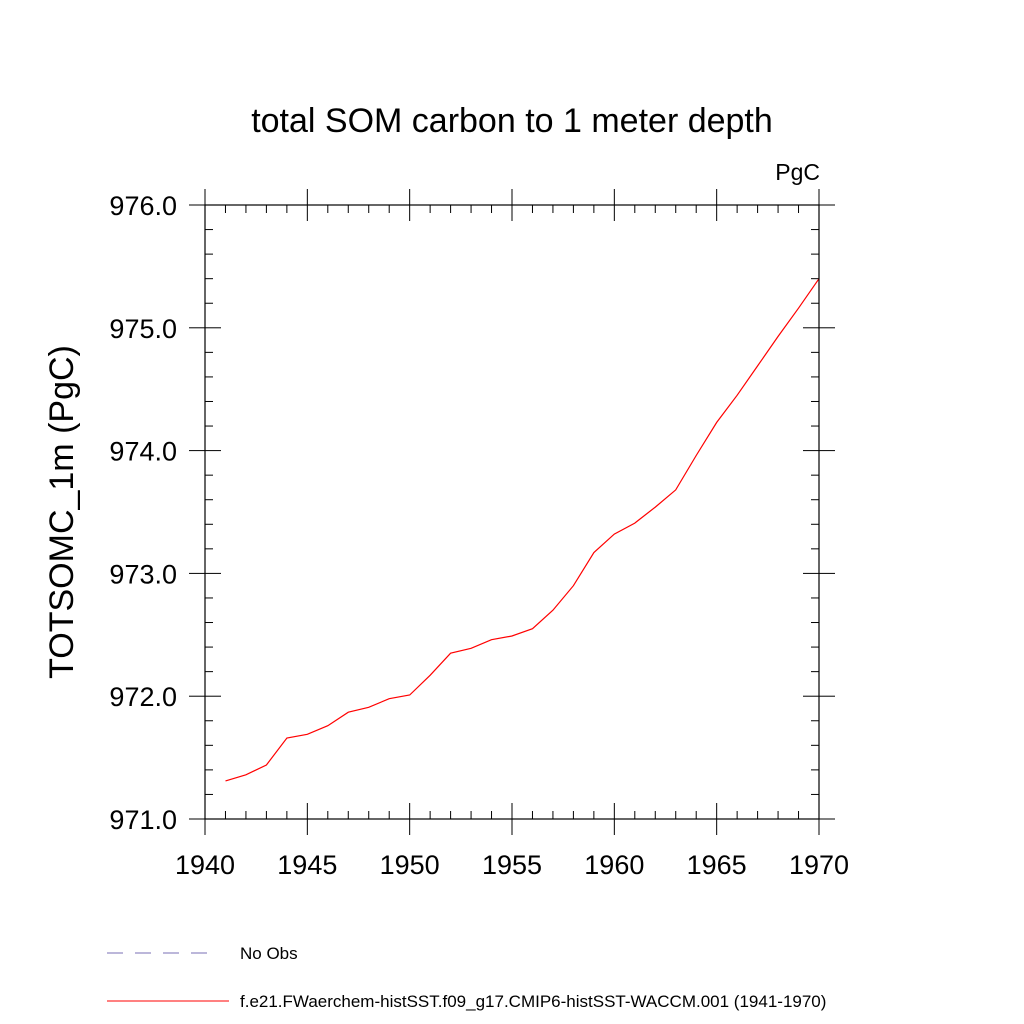  What do you see at coordinates (717, 865) in the screenshot?
I see `x-tick-label: 1965` at bounding box center [717, 865].